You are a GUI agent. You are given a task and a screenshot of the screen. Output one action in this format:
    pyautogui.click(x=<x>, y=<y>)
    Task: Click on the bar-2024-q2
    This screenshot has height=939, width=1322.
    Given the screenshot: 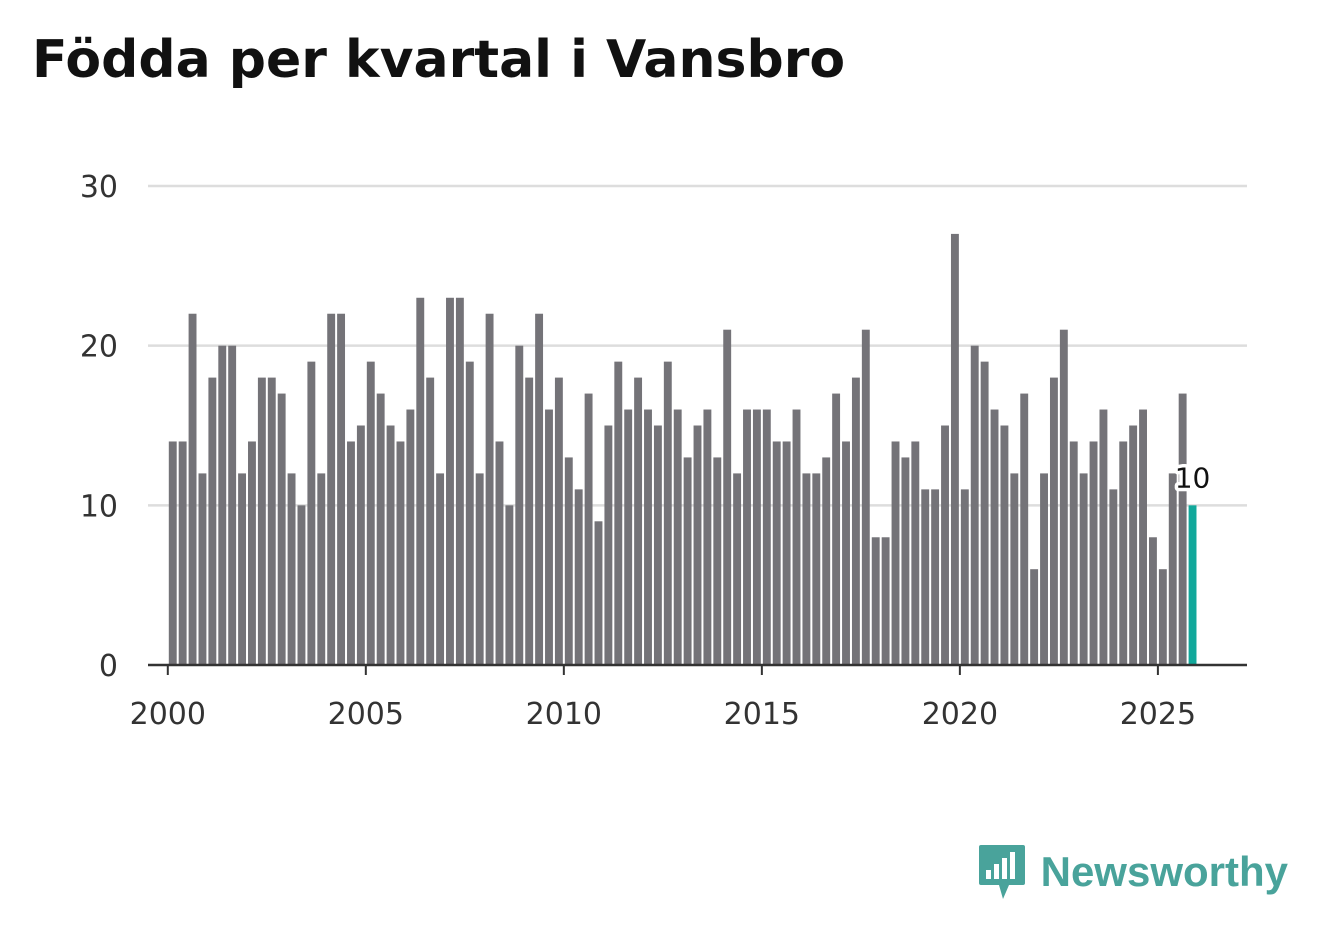 What is the action you would take?
    pyautogui.click(x=1133, y=545)
    